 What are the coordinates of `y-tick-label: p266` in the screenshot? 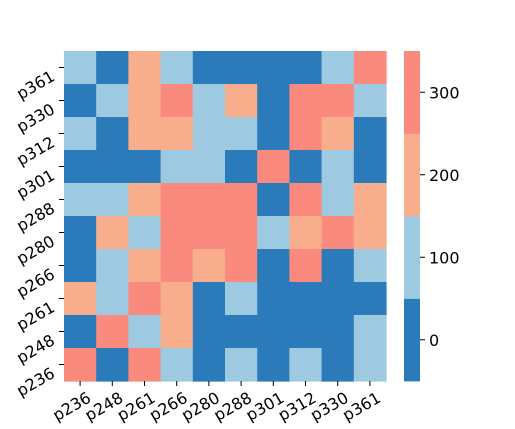 It's located at (35, 283).